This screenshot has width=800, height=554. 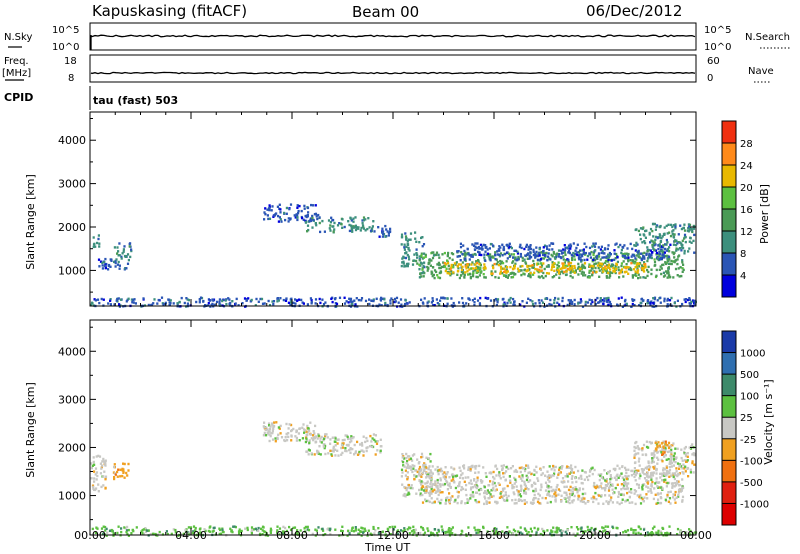 What do you see at coordinates (729, 286) in the screenshot?
I see `power-colorbar-swatch` at bounding box center [729, 286].